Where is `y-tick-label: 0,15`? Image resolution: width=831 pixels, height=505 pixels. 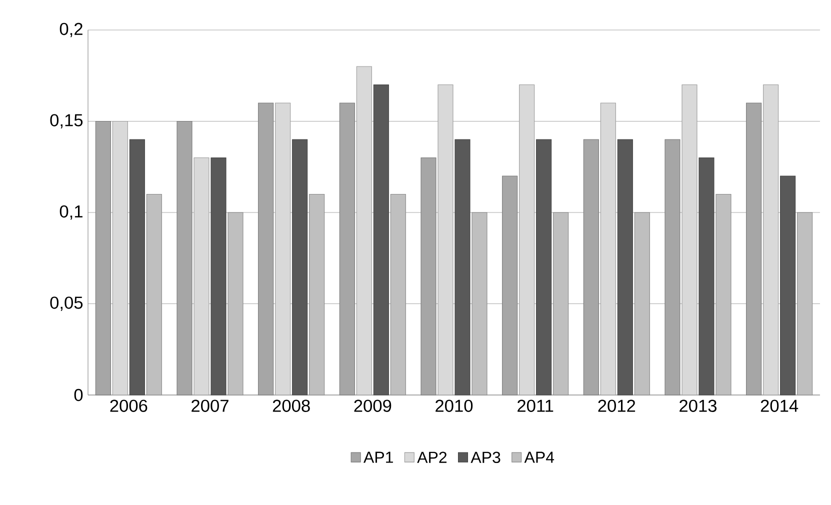
y-tick-label: 0,15 is located at coordinates (66, 121).